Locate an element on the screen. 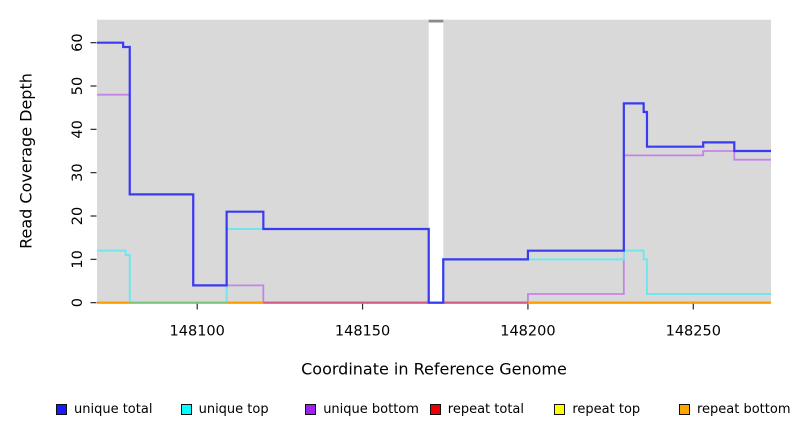  y-tick-label: 20 is located at coordinates (78, 216).